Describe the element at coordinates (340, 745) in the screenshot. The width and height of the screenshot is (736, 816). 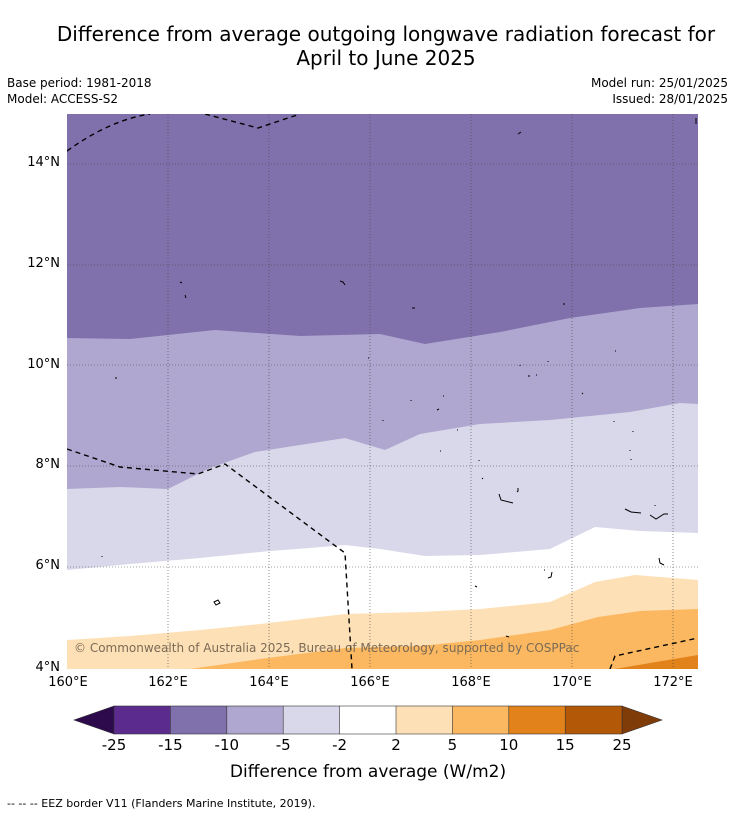
I see `colorbar-tick-label: -2` at that location.